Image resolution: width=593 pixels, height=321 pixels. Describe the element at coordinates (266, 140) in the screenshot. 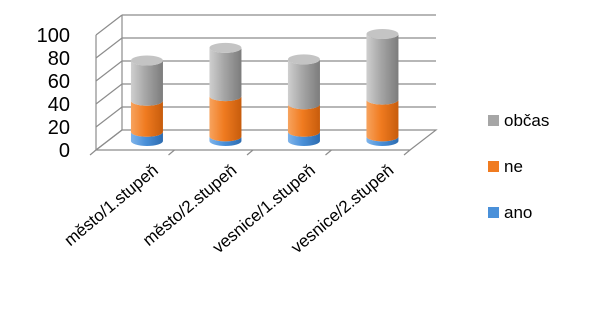

I see `floor` at that location.